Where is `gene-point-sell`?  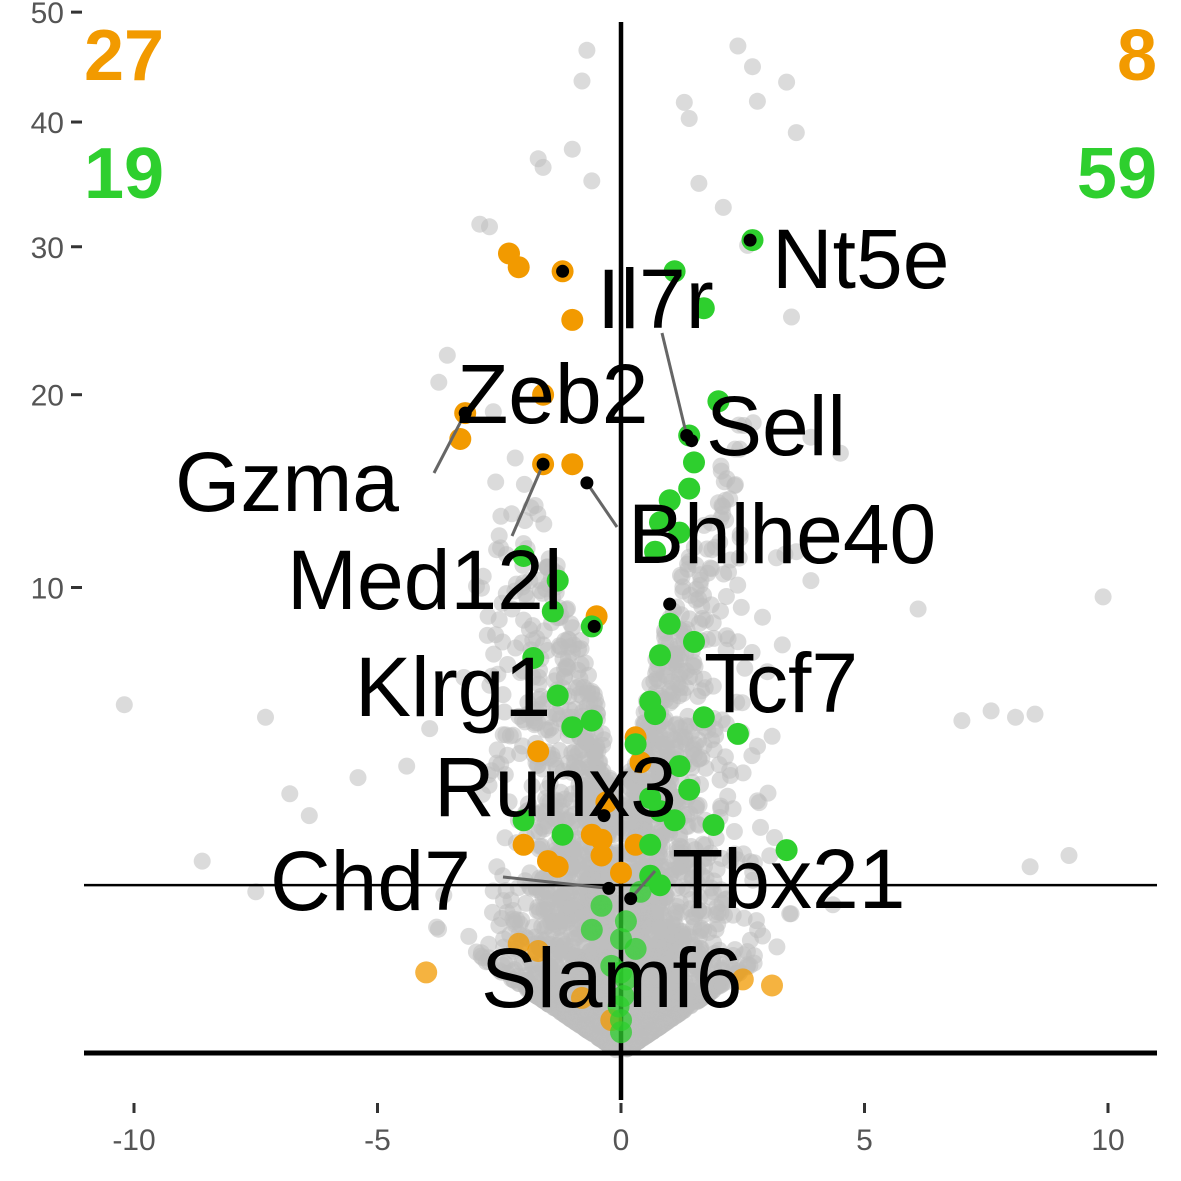
gene-point-sell is located at coordinates (692, 441).